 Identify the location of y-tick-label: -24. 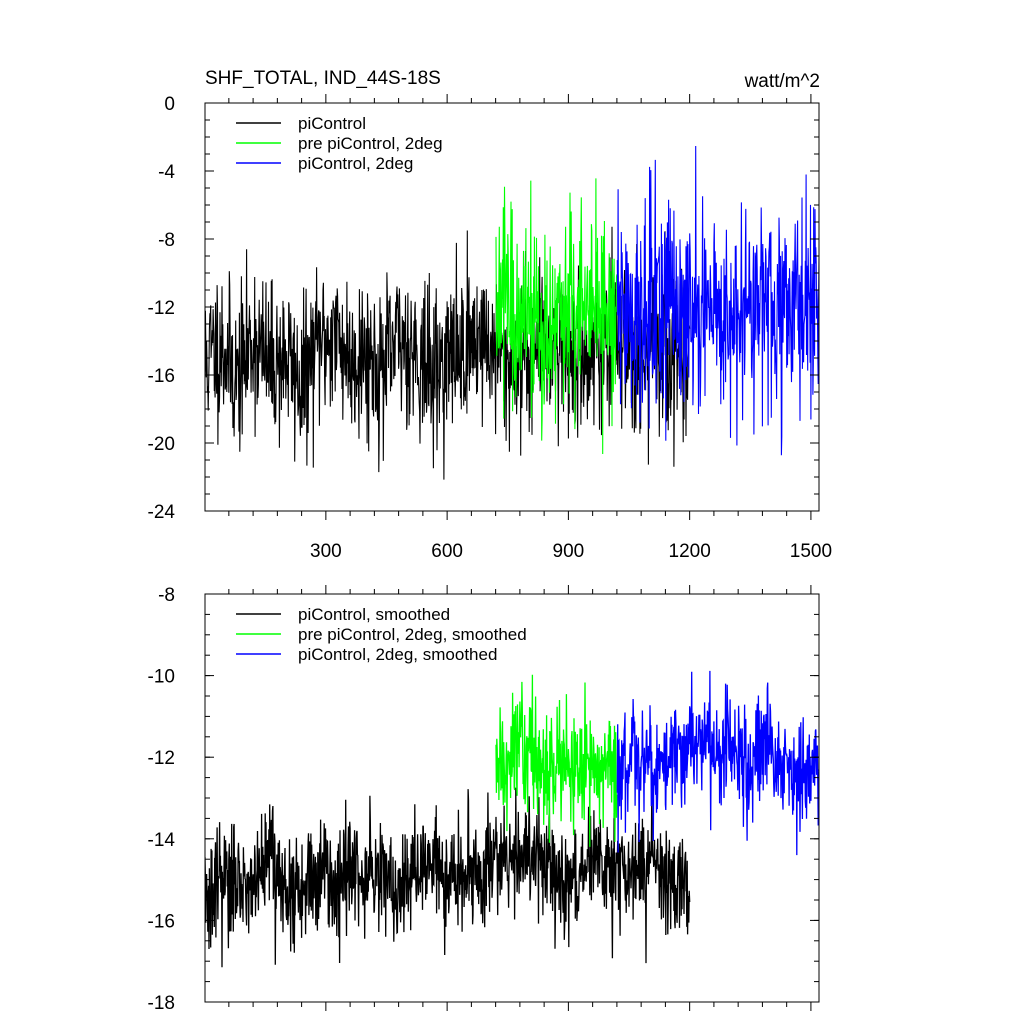
(162, 512).